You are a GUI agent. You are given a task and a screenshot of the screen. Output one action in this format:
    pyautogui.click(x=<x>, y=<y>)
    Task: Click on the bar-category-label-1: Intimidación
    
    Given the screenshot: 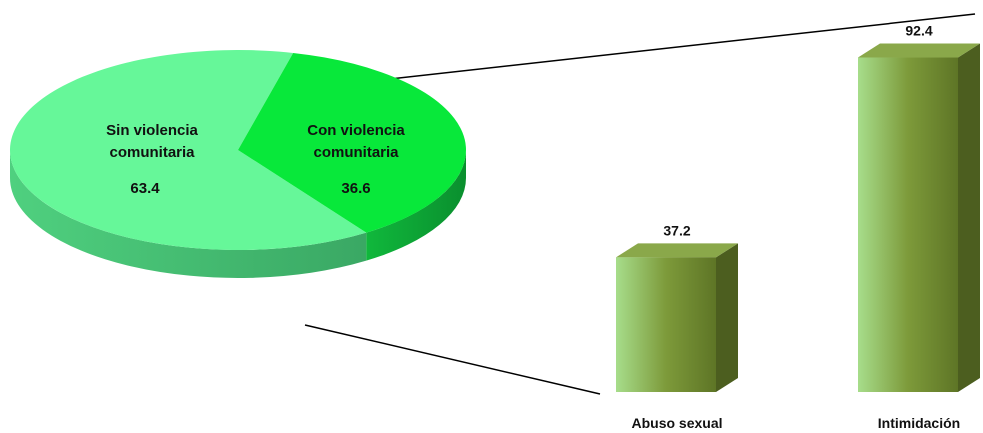 What is the action you would take?
    pyautogui.click(x=919, y=423)
    